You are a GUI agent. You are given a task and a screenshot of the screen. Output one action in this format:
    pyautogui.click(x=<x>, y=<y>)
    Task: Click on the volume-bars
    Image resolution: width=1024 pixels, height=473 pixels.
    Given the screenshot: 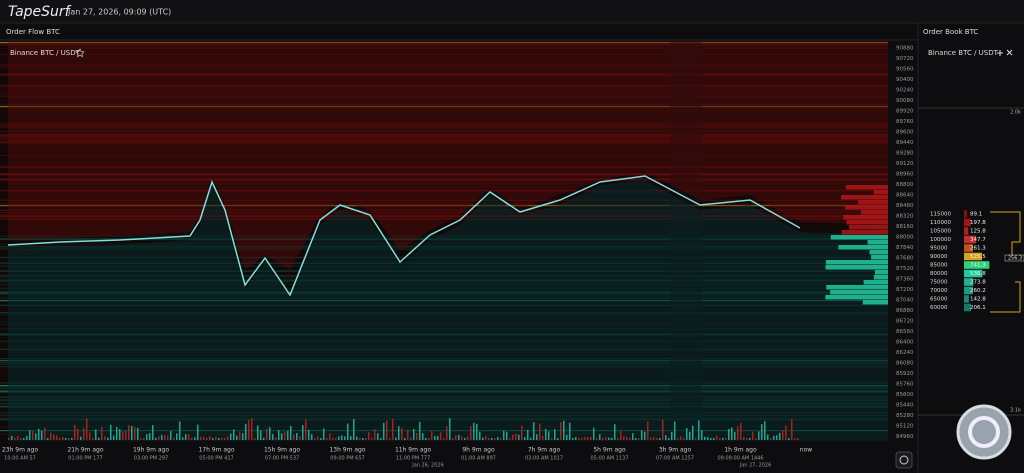 What is the action you would take?
    pyautogui.click(x=403, y=429)
    